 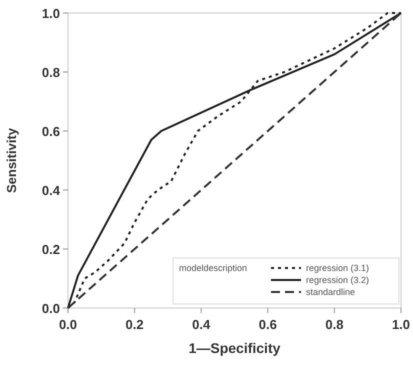 What do you see at coordinates (51, 72) in the screenshot?
I see `y-tick-label: 0.8` at bounding box center [51, 72].